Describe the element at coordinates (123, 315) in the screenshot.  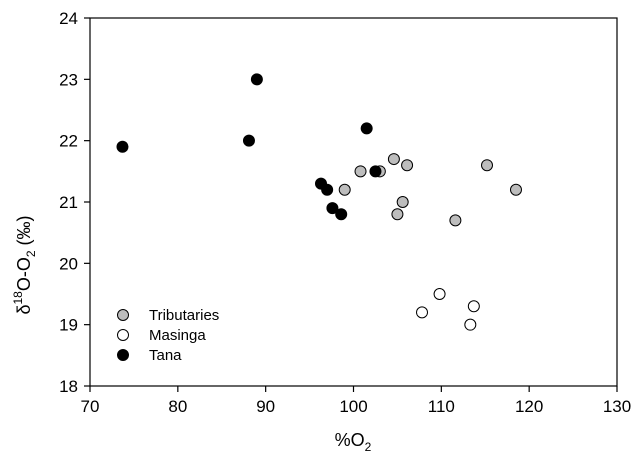
I see `legend-marker-tributaries` at that location.